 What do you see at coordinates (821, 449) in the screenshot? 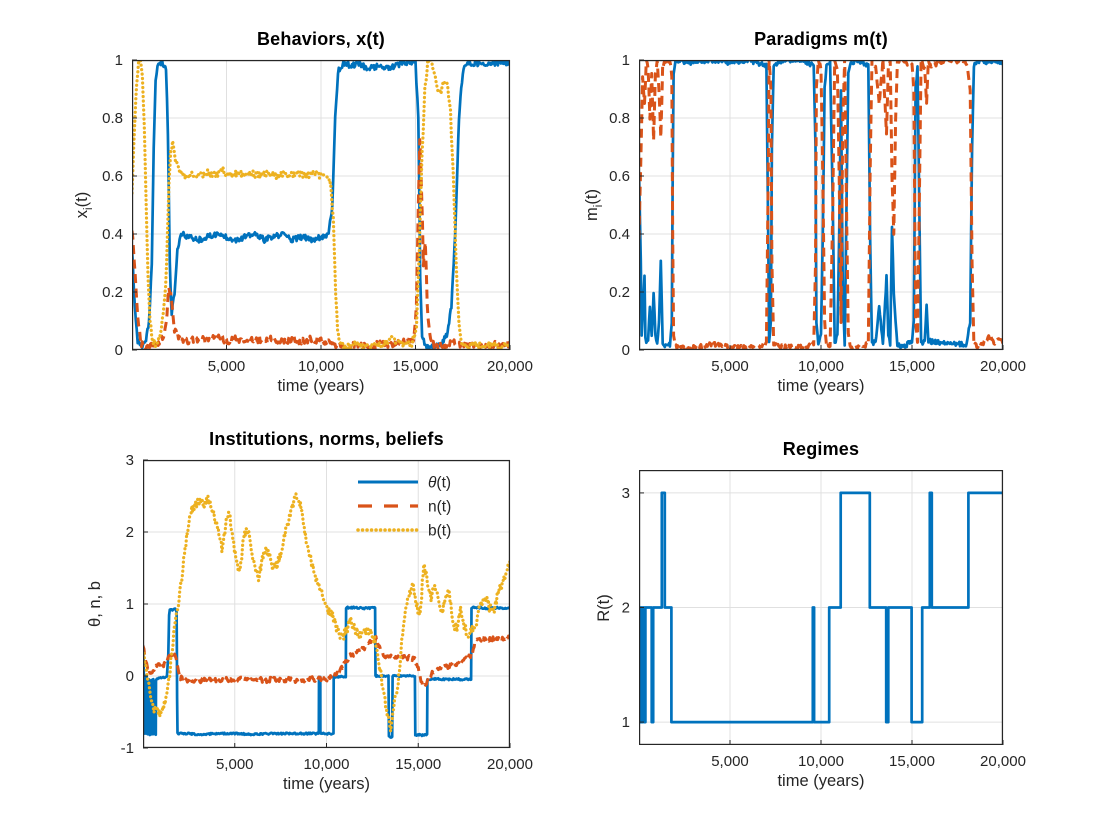
I see `chart-title-regimes: Regimes` at bounding box center [821, 449].